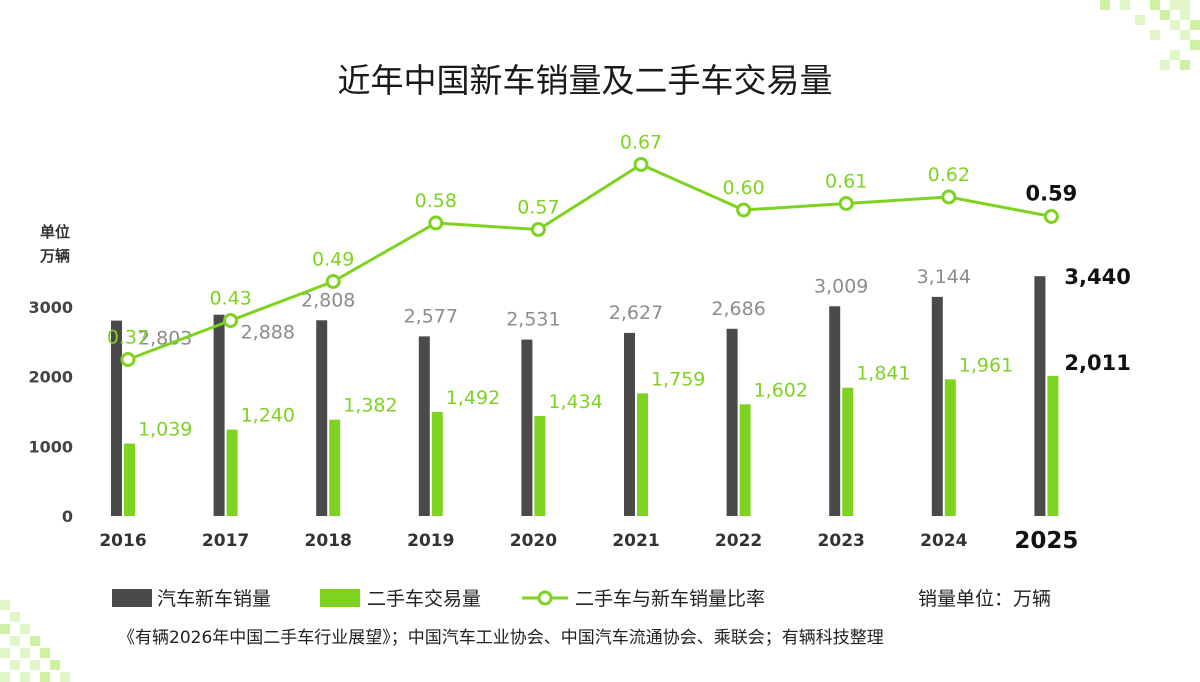 This screenshot has width=1200, height=682. I want to click on legend: 汽车新车销量 二手车交易量 二手车与新车销量比率 销量单位：万辆, so click(581, 599).